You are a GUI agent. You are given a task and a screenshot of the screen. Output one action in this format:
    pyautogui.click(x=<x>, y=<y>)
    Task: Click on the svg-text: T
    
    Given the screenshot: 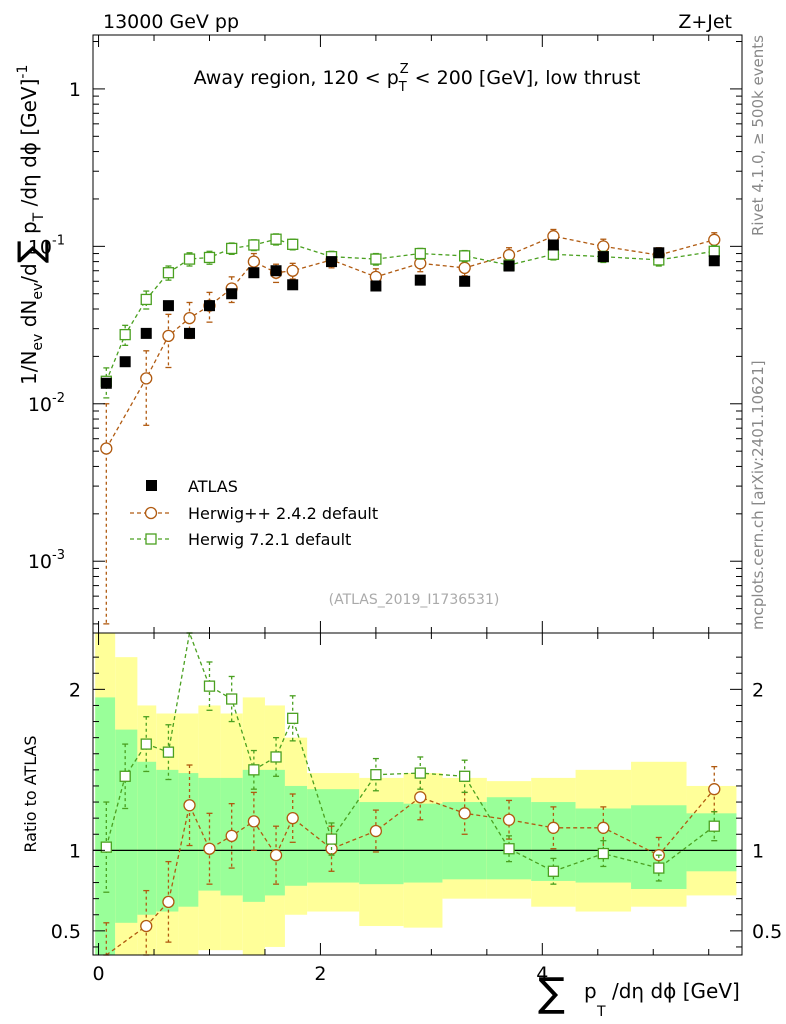 What is the action you would take?
    pyautogui.click(x=601, y=1012)
    